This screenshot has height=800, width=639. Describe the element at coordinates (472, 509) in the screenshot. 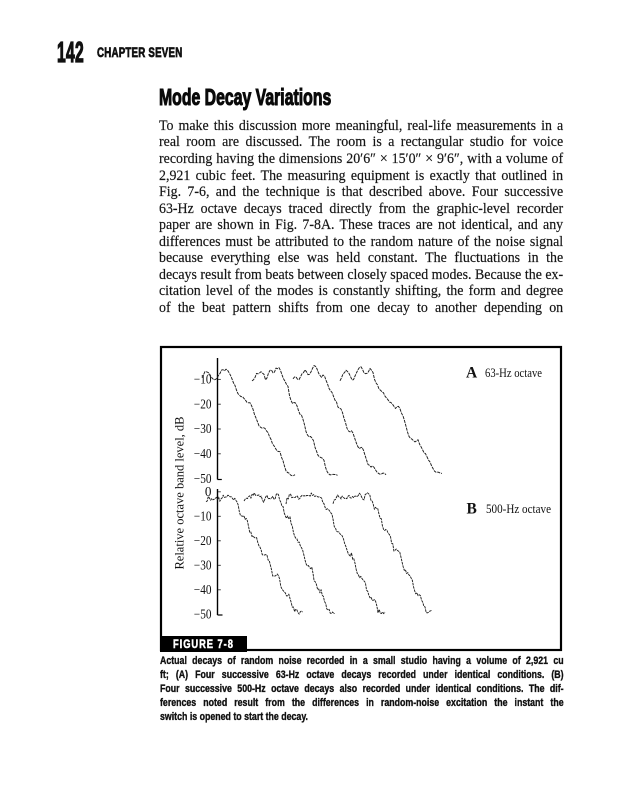

I see `svg-text: B` at that location.